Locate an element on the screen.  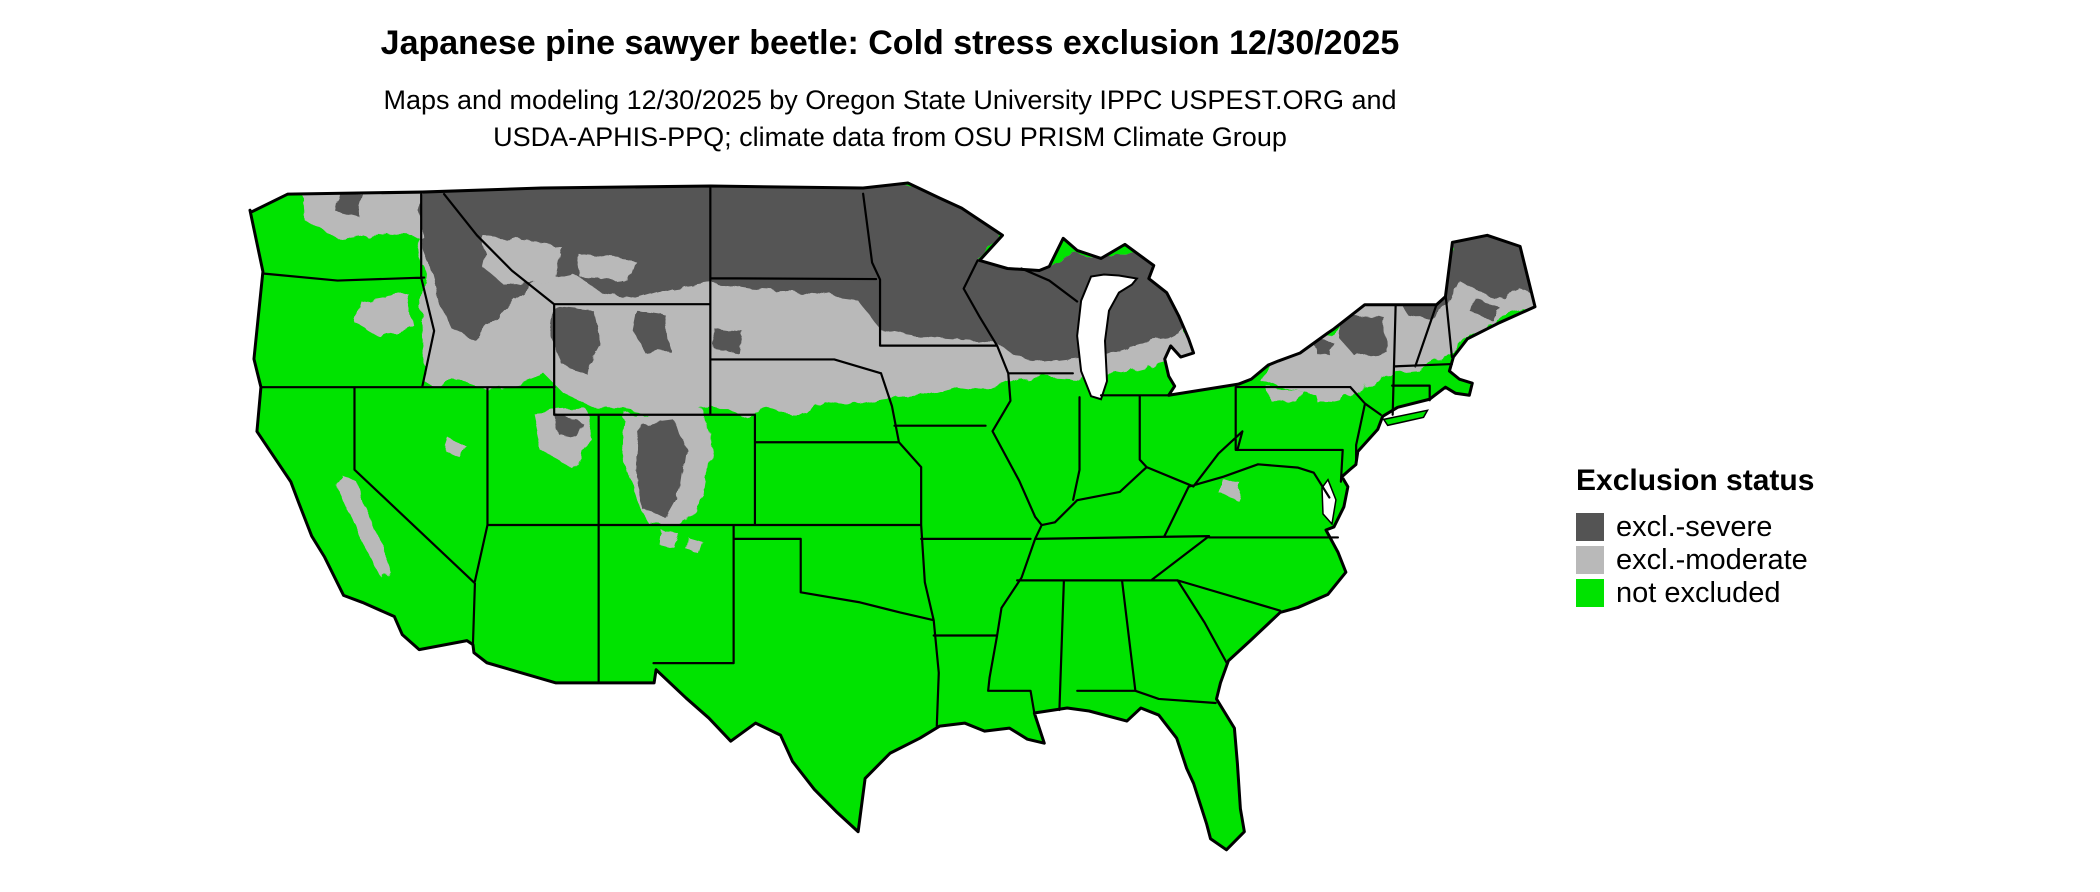
legend-item: excl.-moderate is located at coordinates (1695, 560).